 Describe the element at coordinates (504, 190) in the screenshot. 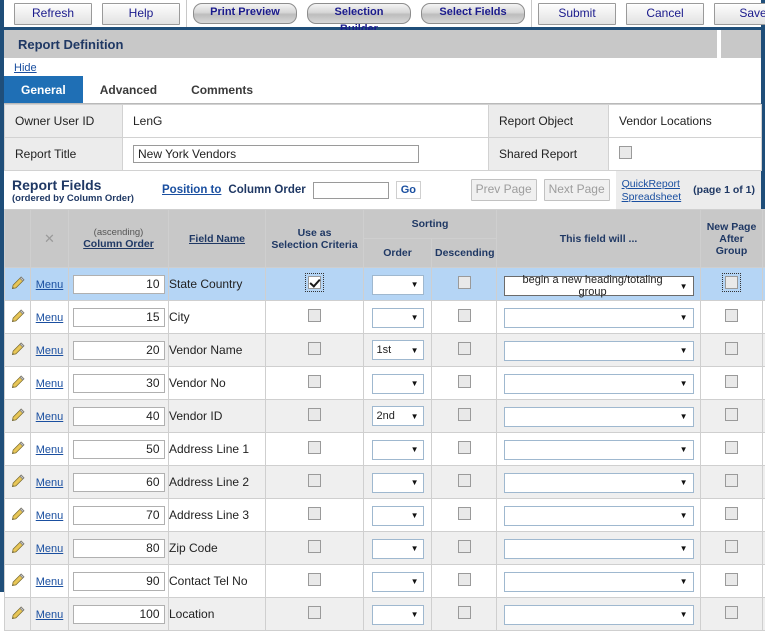

I see `prev-page-button: Prev Page` at that location.